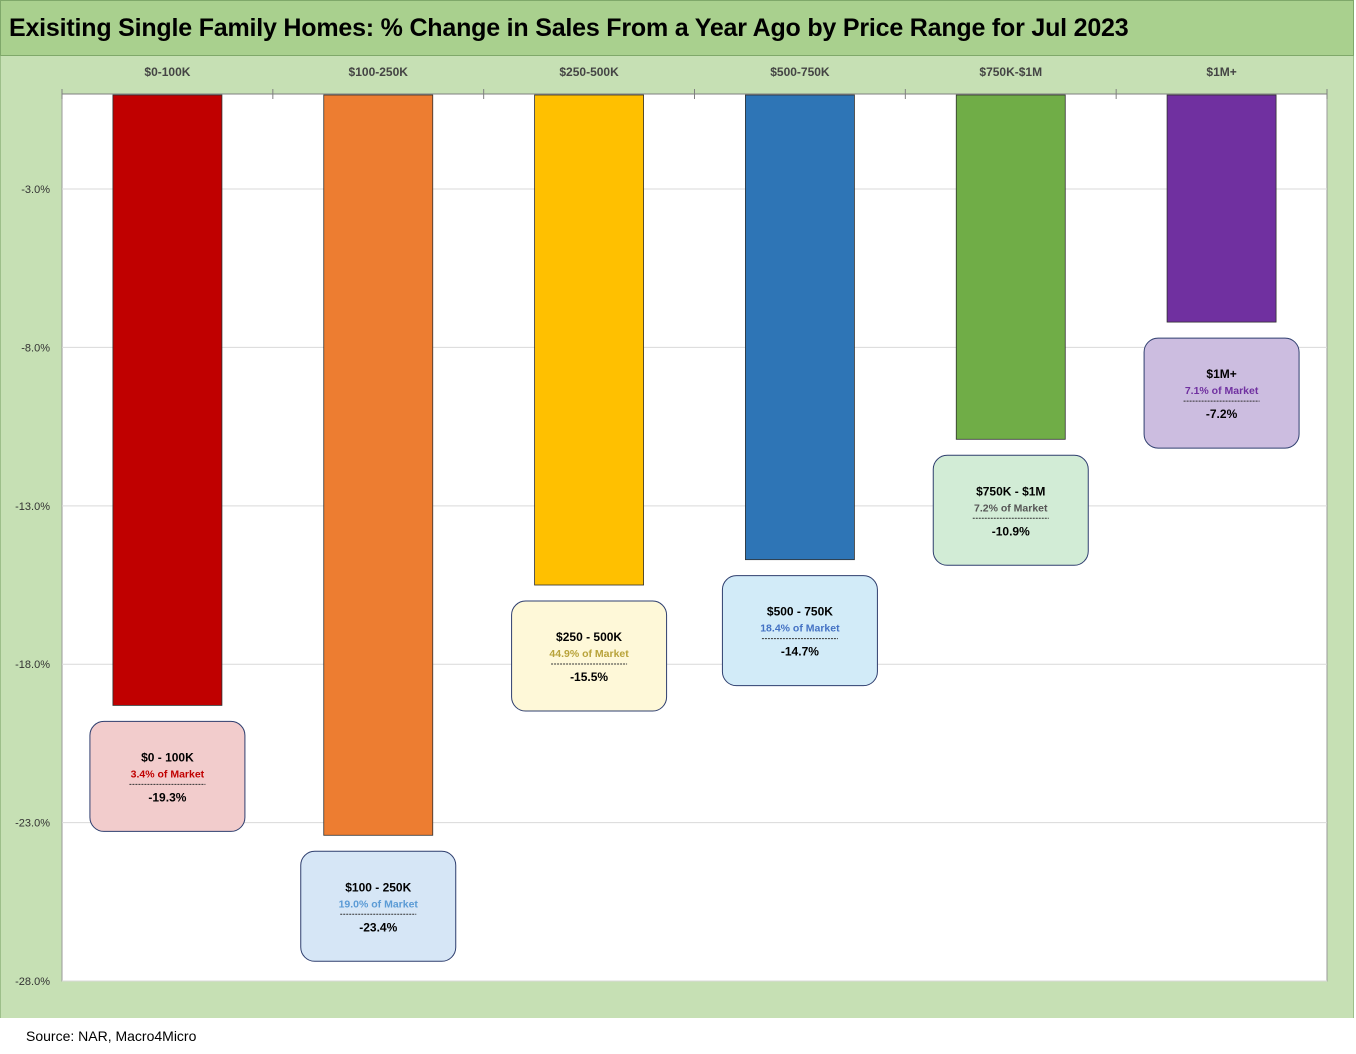 The height and width of the screenshot is (1054, 1356). Describe the element at coordinates (1221, 374) in the screenshot. I see `data-label-title: $1M+` at that location.